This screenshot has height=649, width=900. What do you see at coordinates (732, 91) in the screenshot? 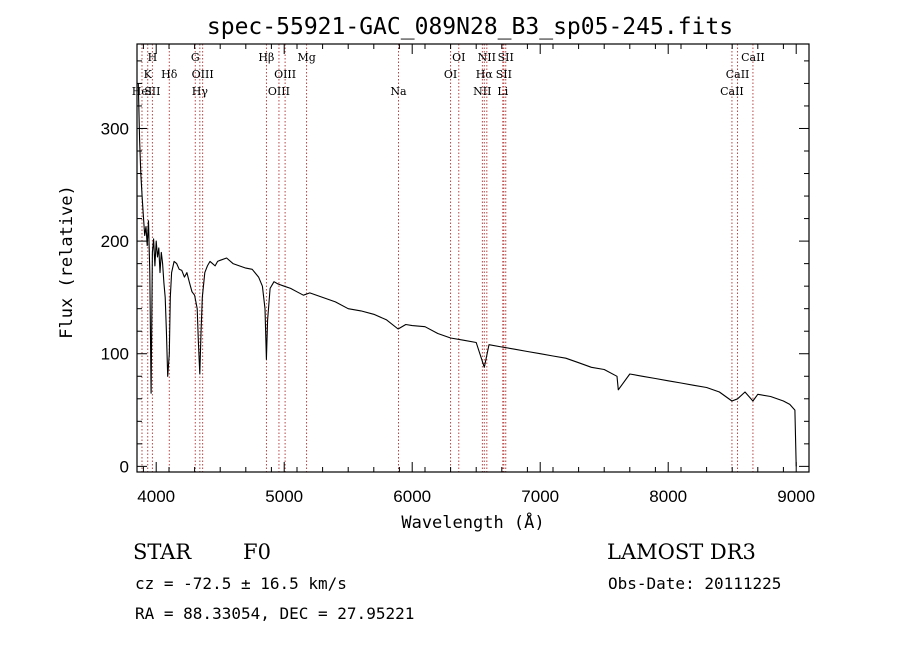
I see `line-label-23: CaII` at bounding box center [732, 91].